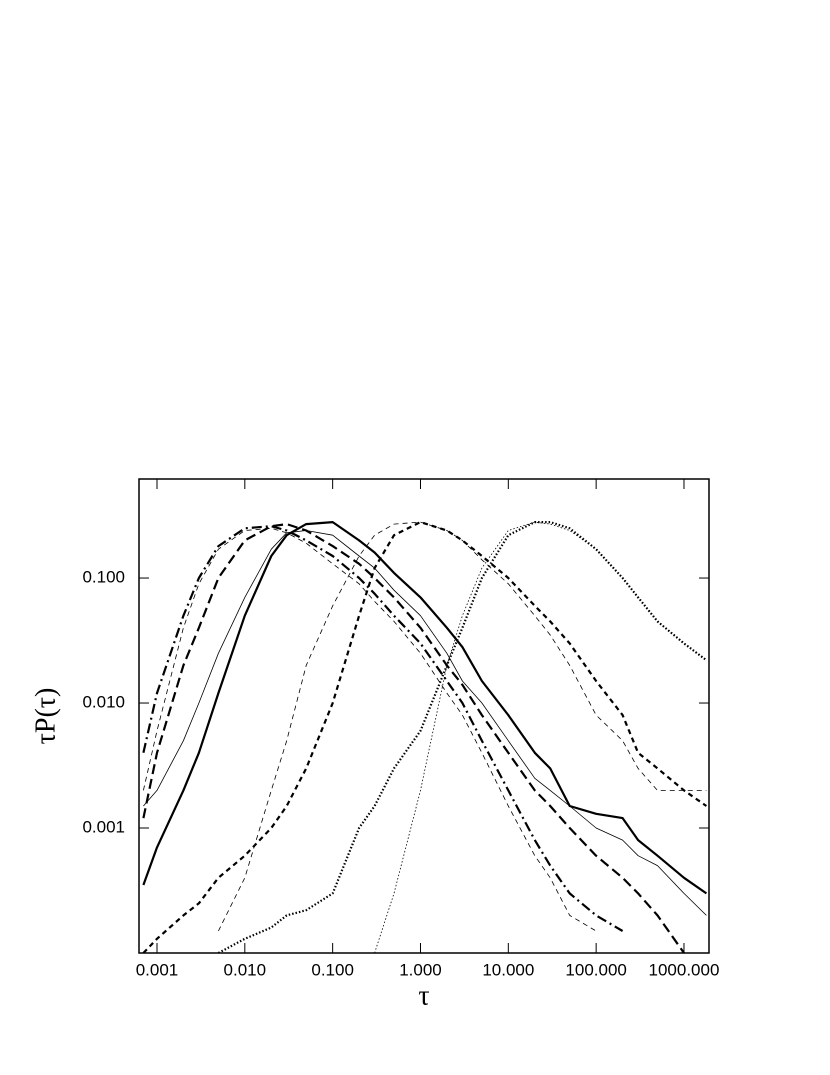  What do you see at coordinates (103, 702) in the screenshot?
I see `y-tick-label: 0.010` at bounding box center [103, 702].